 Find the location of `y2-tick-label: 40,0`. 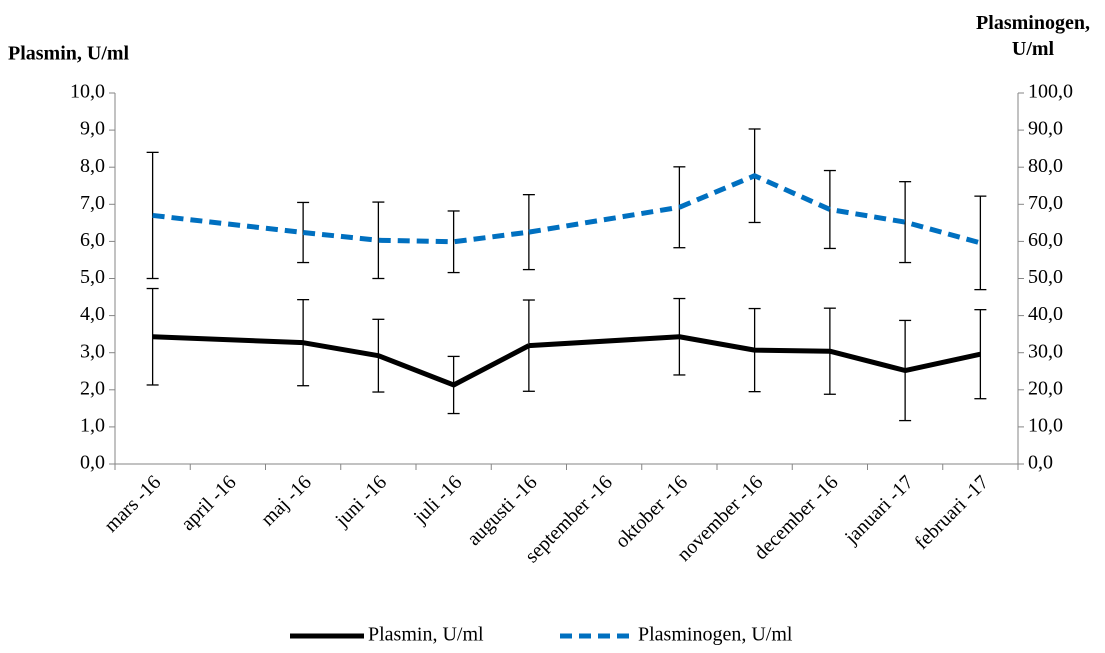

y2-tick-label: 40,0 is located at coordinates (1045, 314).